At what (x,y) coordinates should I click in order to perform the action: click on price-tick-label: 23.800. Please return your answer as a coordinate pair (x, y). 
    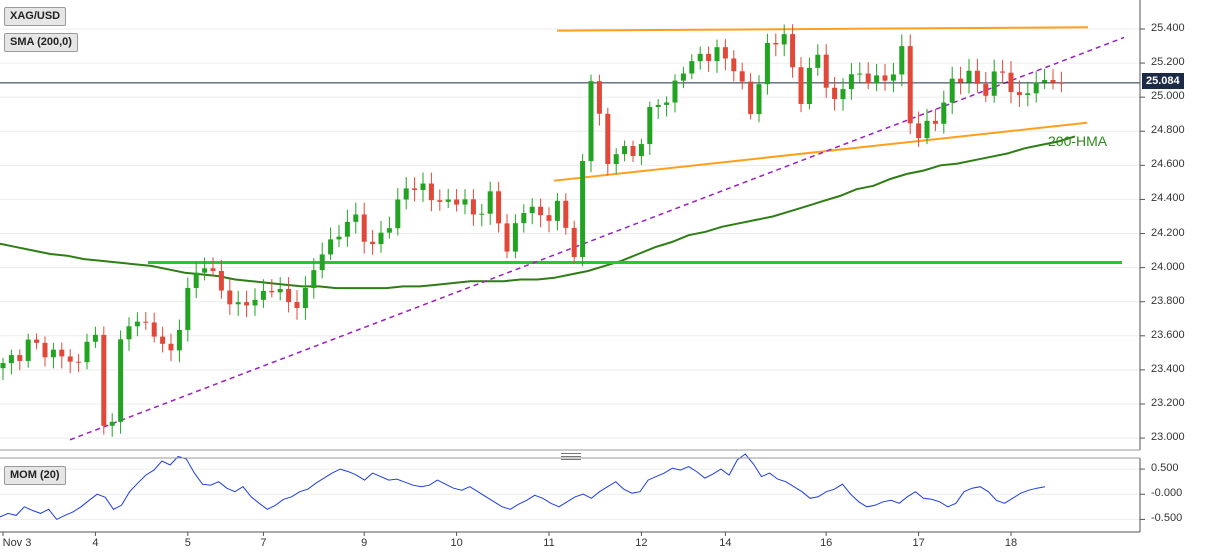
    Looking at the image, I should click on (1168, 300).